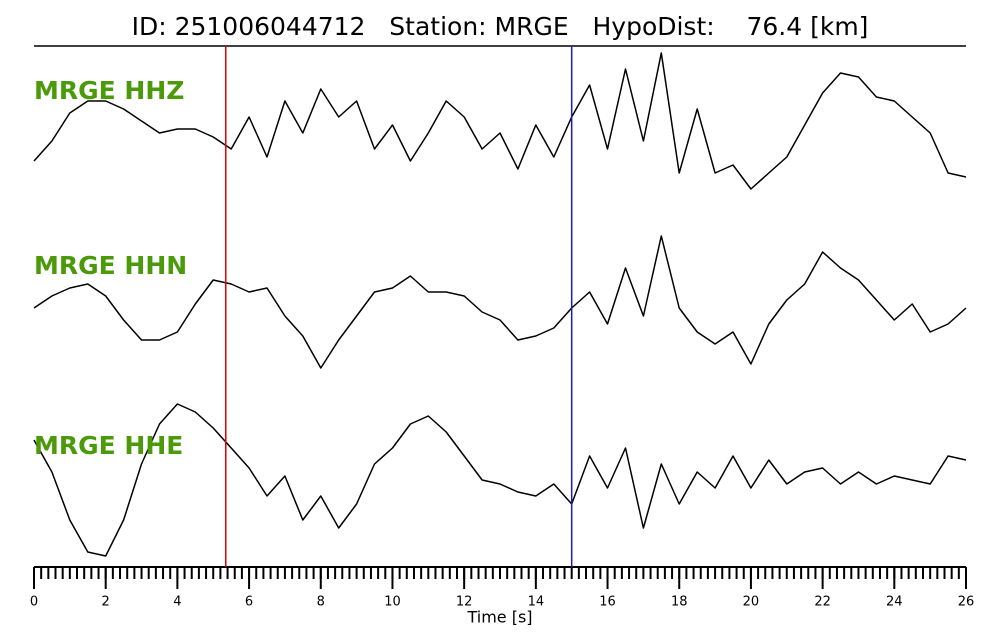 This screenshot has width=1000, height=640. Describe the element at coordinates (536, 602) in the screenshot. I see `x-tick-label: 14` at that location.